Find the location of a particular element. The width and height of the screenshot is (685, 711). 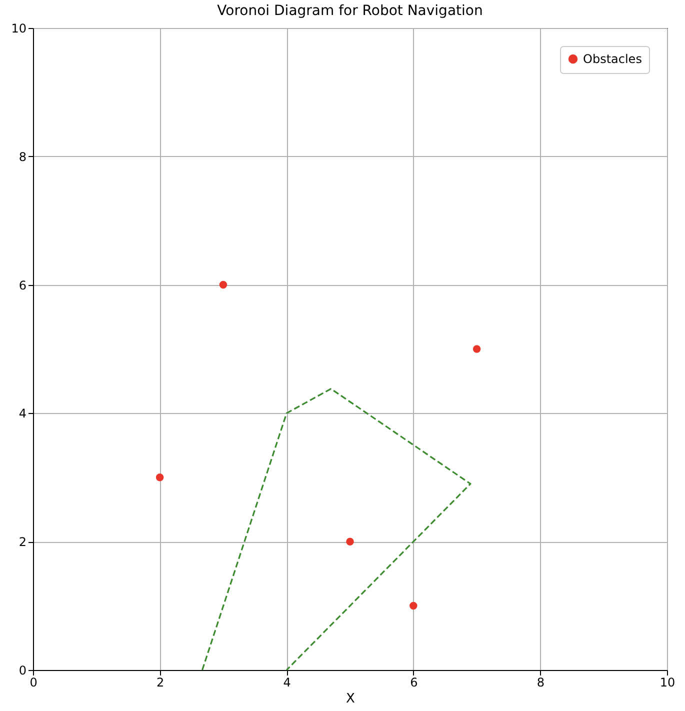

x-tick-label: 2 is located at coordinates (160, 683).